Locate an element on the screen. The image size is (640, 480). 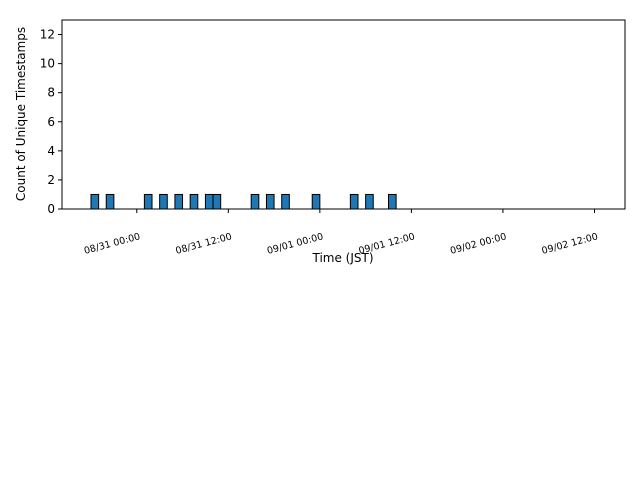
y-tick-label: 4 is located at coordinates (51, 151).